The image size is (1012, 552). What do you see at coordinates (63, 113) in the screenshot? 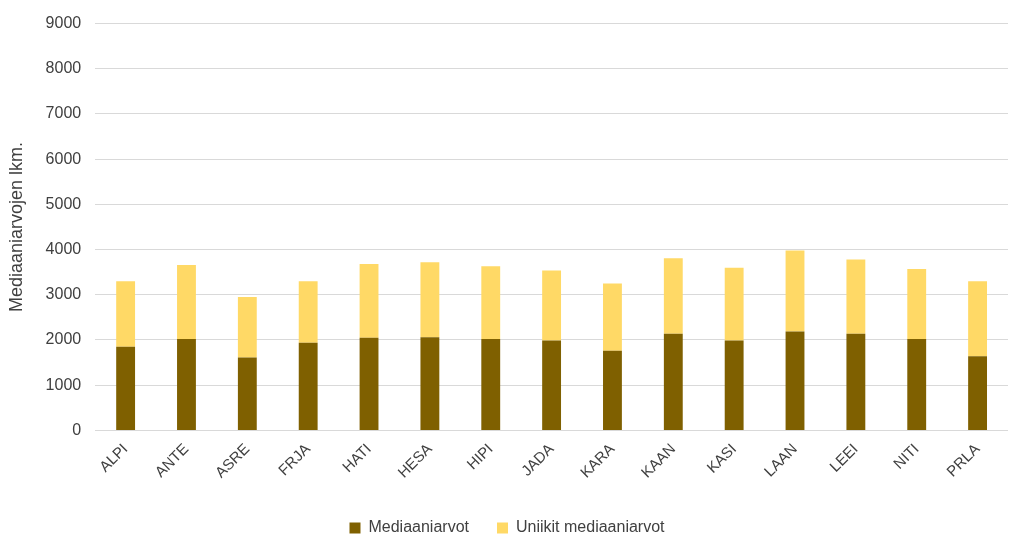
I see `y-tick-label: 7000` at bounding box center [63, 113].